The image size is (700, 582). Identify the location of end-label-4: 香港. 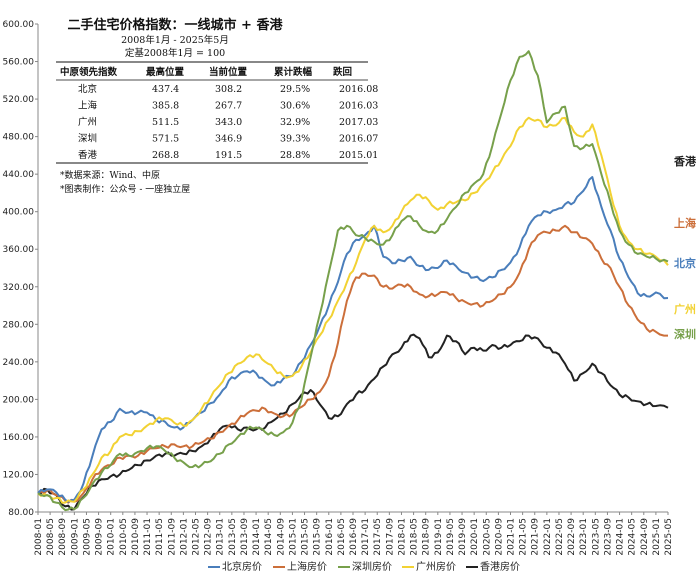
(685, 161).